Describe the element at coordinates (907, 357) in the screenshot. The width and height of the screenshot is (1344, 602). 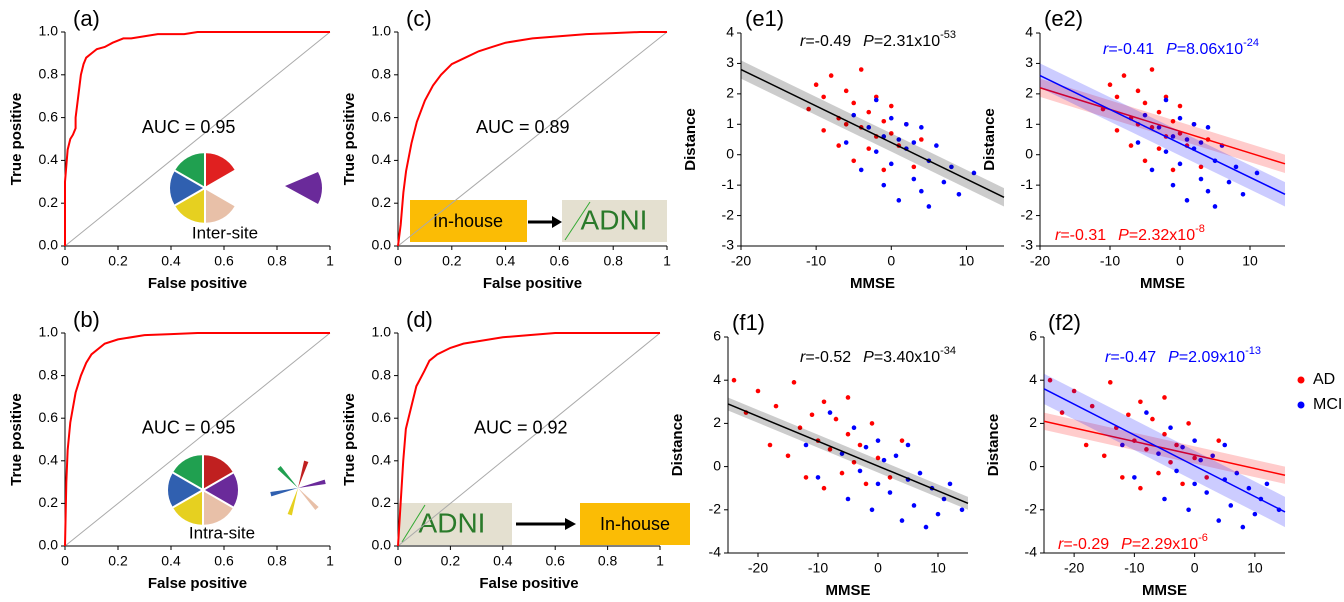
I see `stat-part: =3.40x10` at that location.